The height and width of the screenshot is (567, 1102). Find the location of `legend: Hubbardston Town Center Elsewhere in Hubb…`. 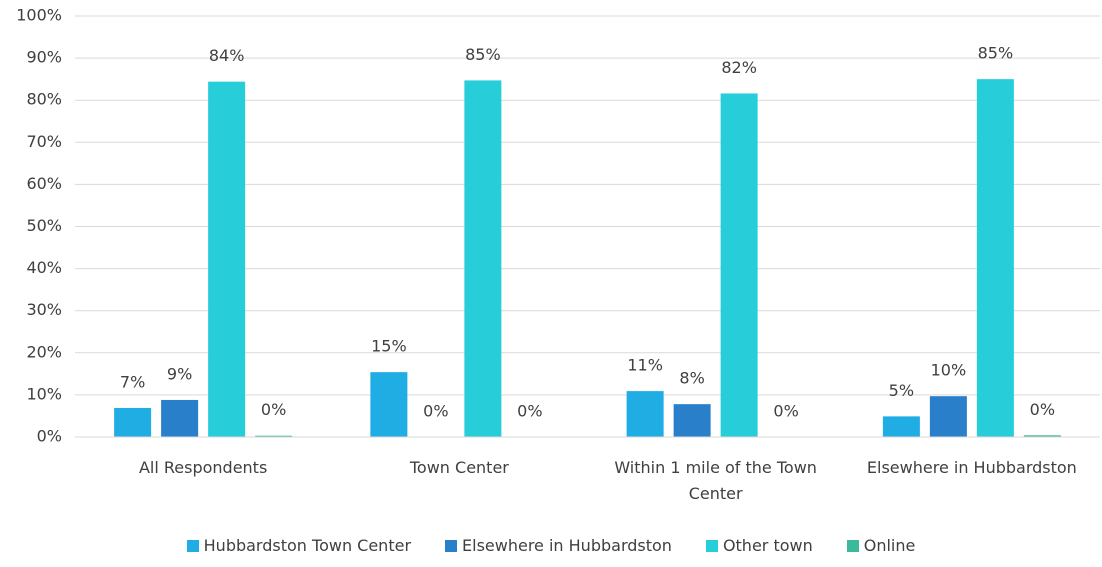

legend: Hubbardston Town Center Elsewhere in Hubb… is located at coordinates (551, 545).